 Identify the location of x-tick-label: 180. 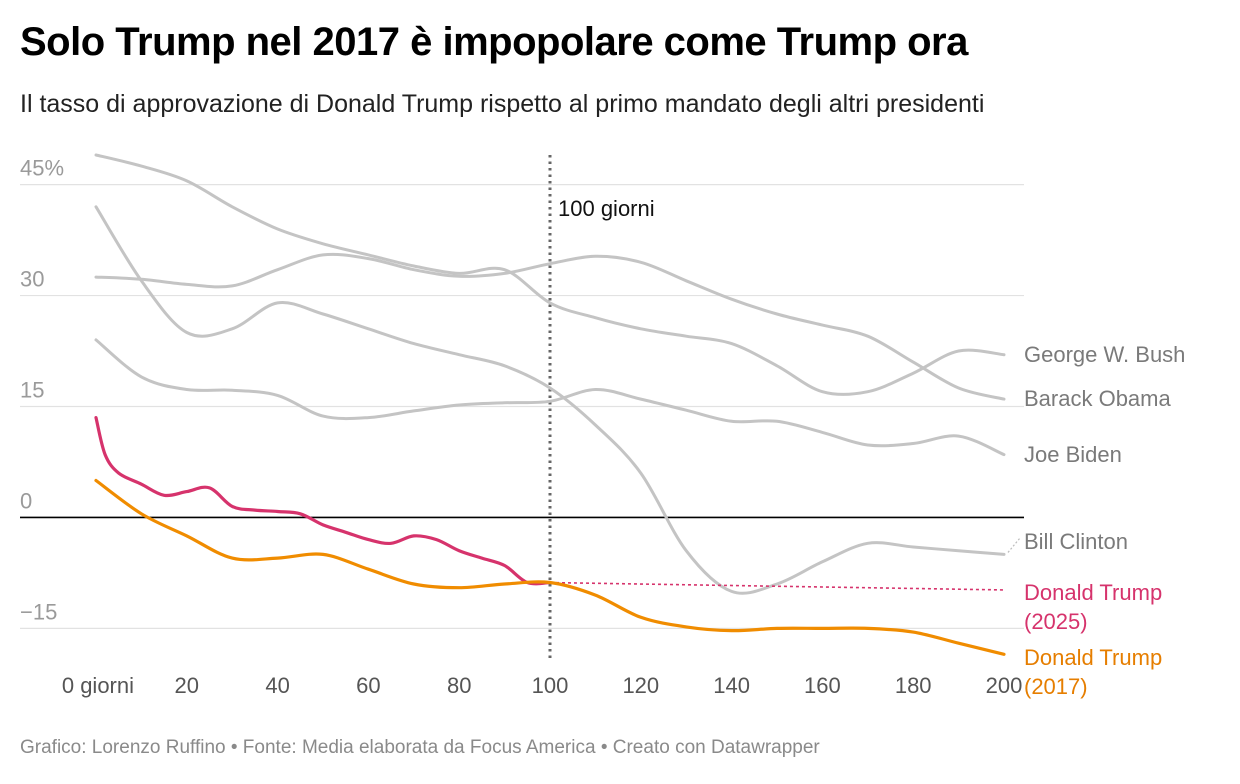
(913, 685).